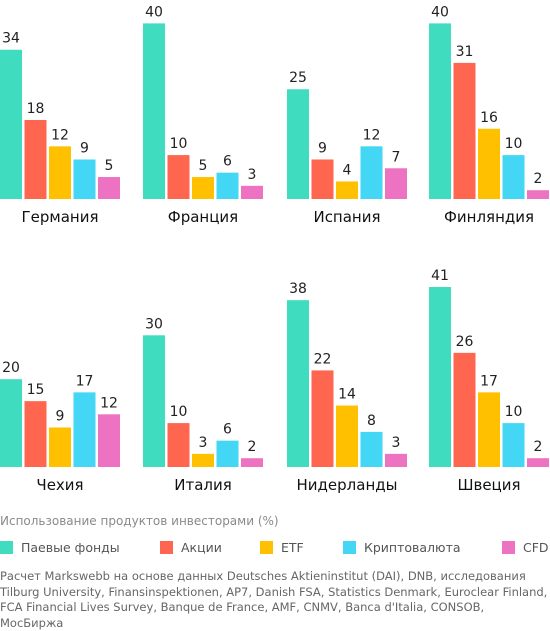  What do you see at coordinates (203, 485) in the screenshot?
I see `category-label-6: Италия` at bounding box center [203, 485].